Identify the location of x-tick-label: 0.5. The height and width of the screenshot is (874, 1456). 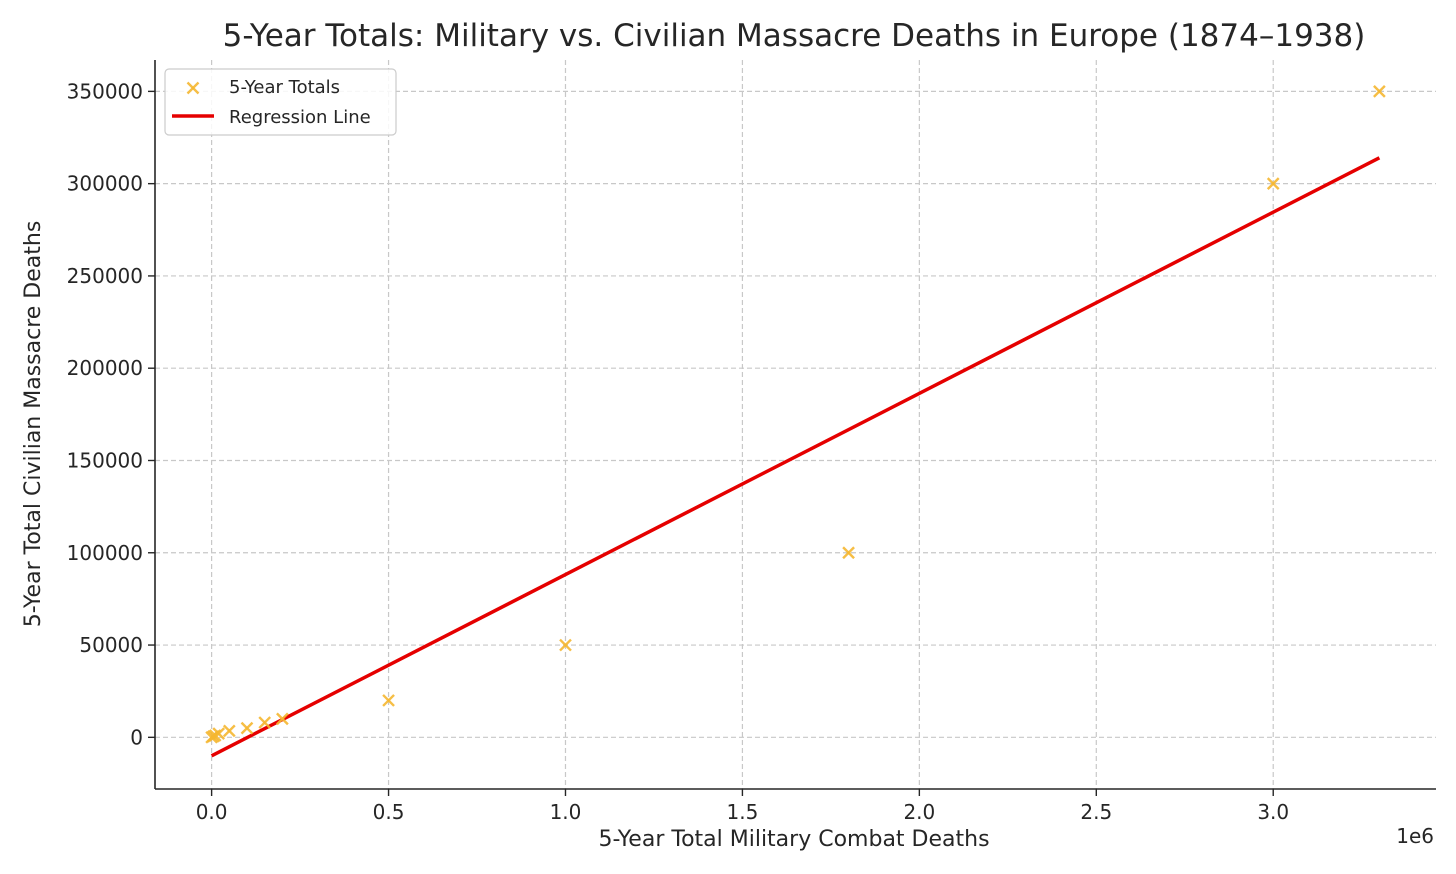
(389, 812).